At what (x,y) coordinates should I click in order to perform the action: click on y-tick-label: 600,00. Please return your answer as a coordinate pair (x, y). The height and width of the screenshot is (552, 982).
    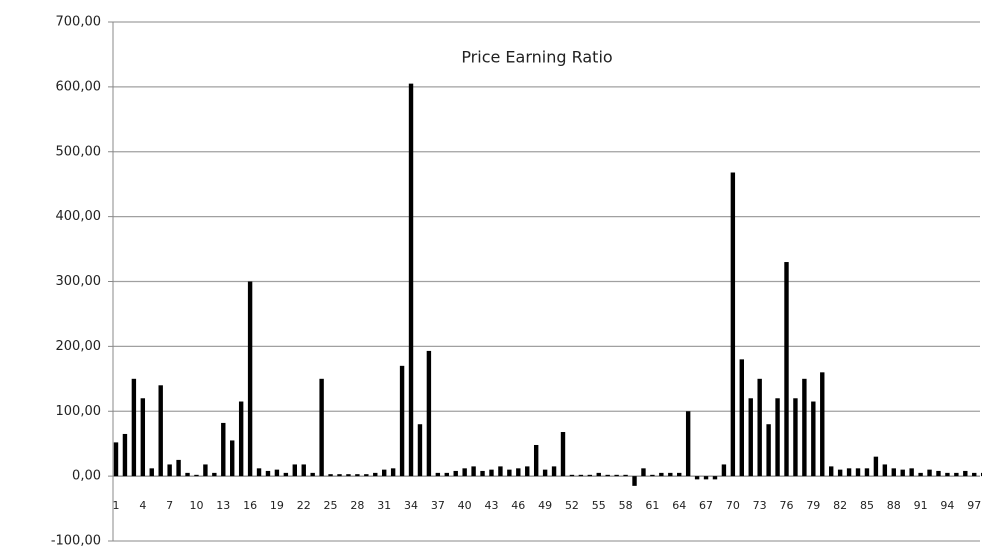
    Looking at the image, I should click on (79, 86).